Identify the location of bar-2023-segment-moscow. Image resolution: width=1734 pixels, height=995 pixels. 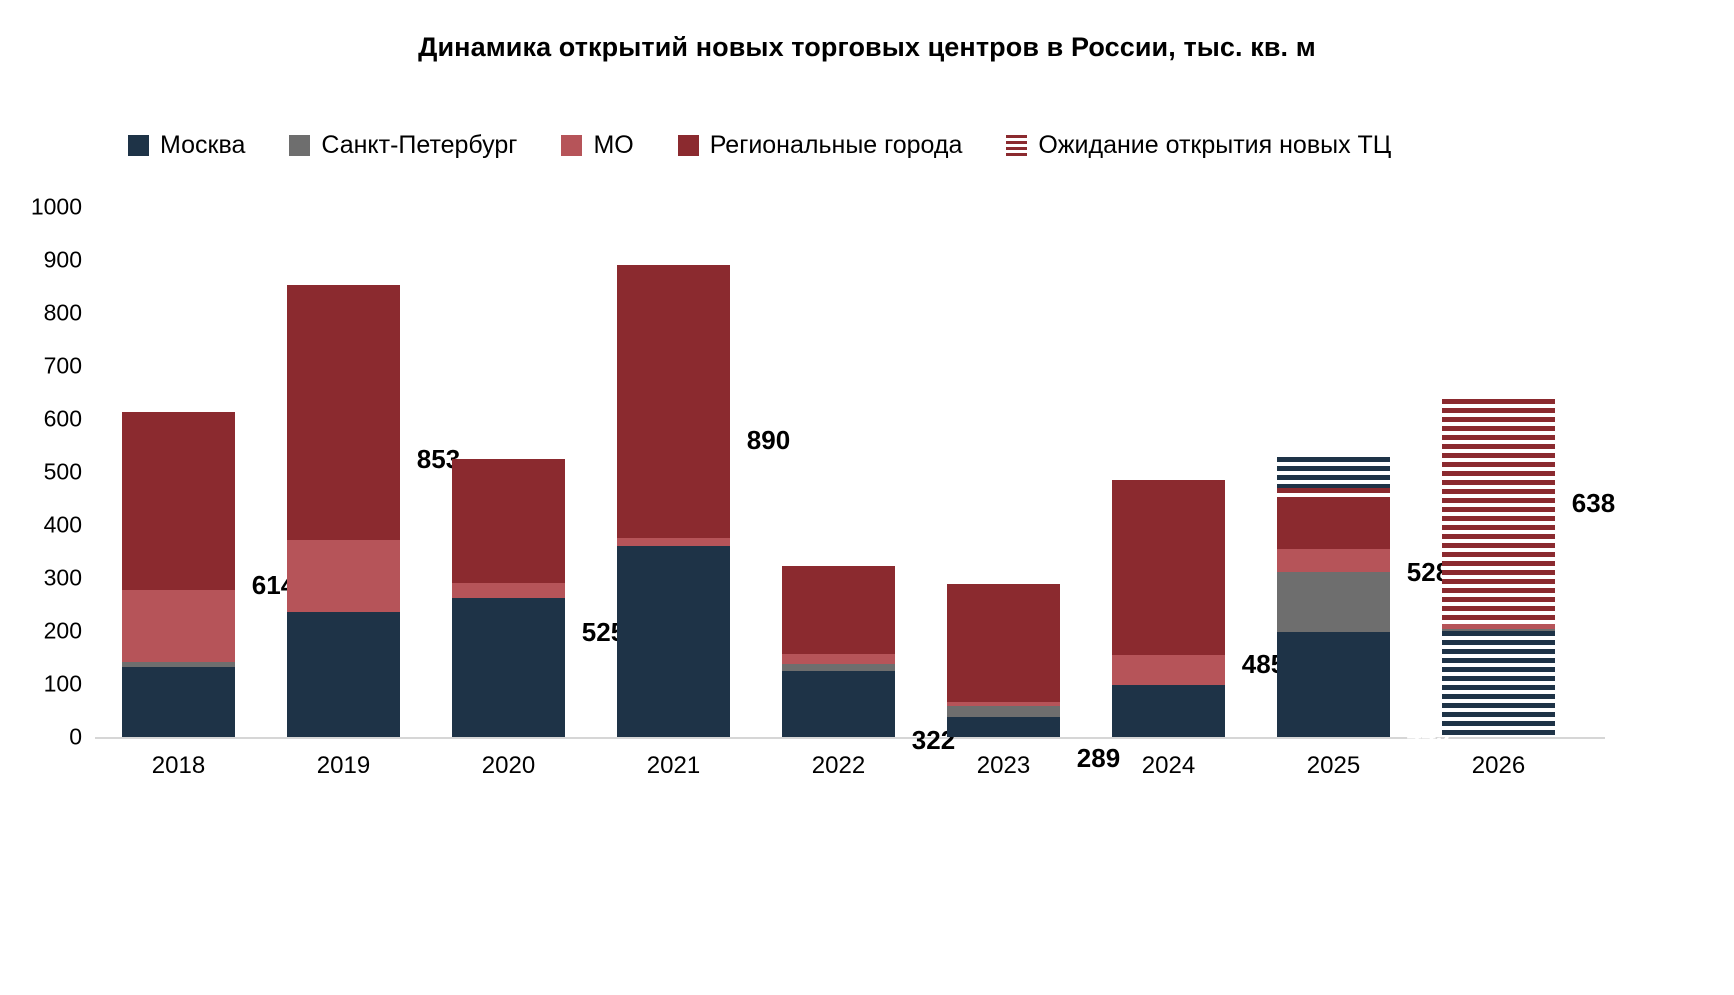
(1003, 727).